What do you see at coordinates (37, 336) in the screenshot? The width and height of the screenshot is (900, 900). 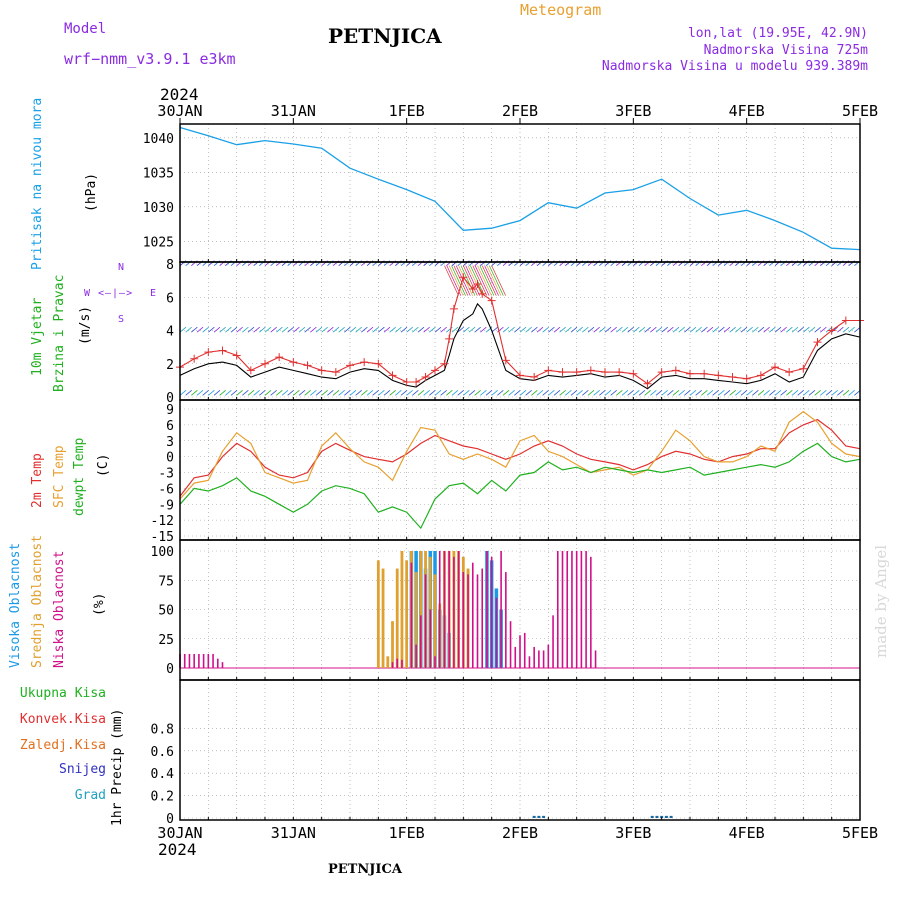 I see `wind-label-1: 10m Vjetar` at bounding box center [37, 336].